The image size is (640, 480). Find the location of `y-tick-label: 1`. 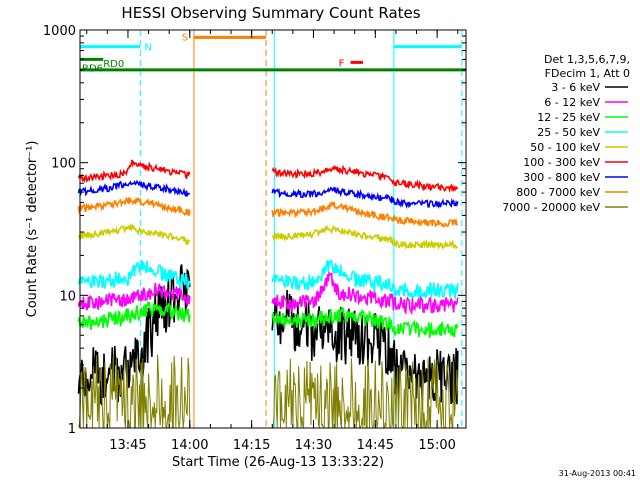

y-tick-label: 1 is located at coordinates (72, 429).